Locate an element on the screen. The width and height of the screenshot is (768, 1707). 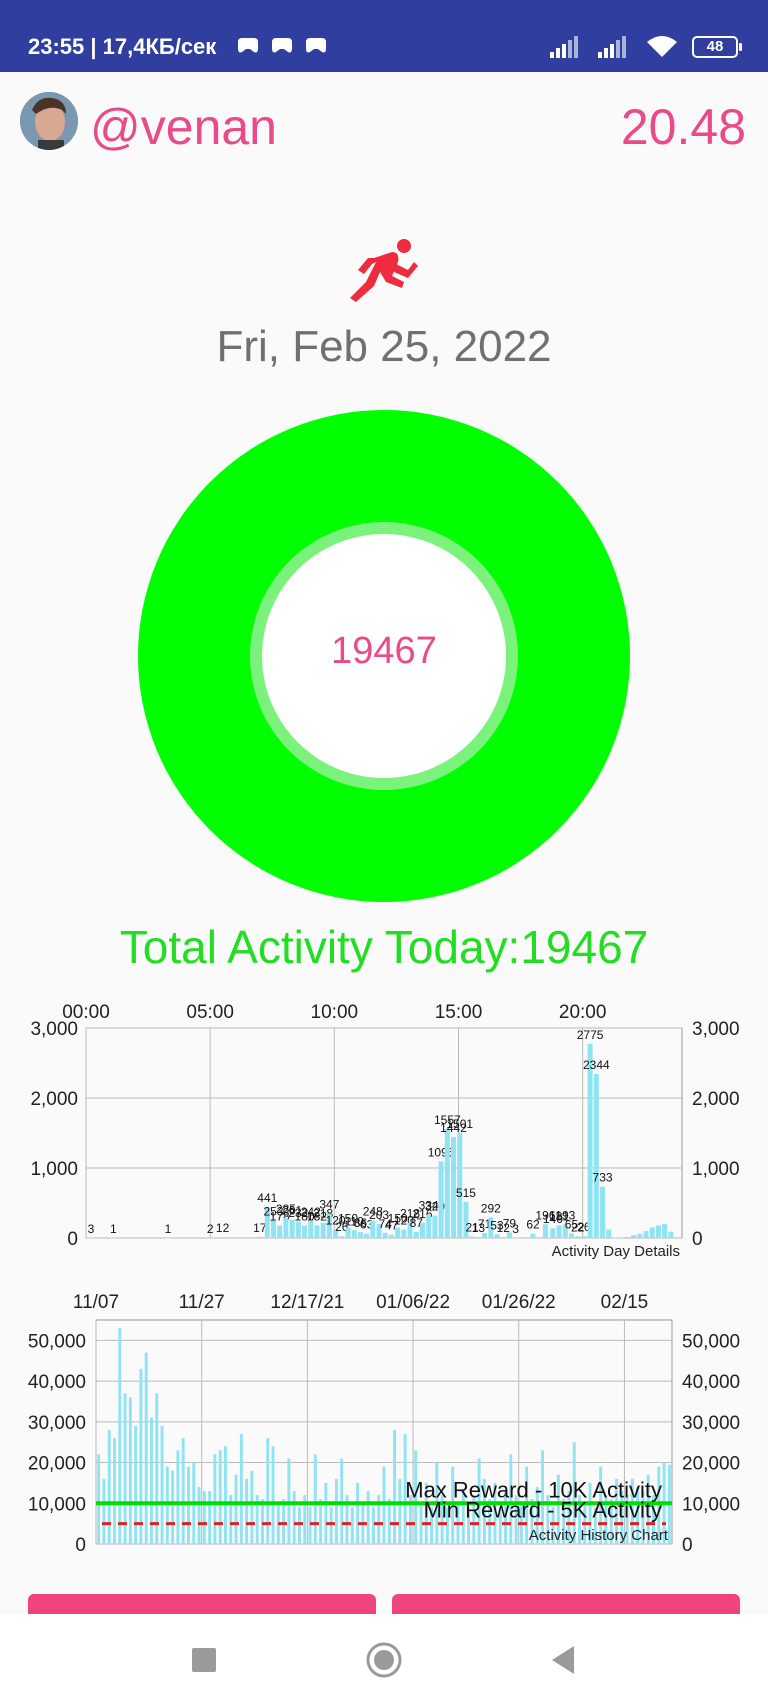
bar-value-label: 203 is located at coordinates (379, 1215).